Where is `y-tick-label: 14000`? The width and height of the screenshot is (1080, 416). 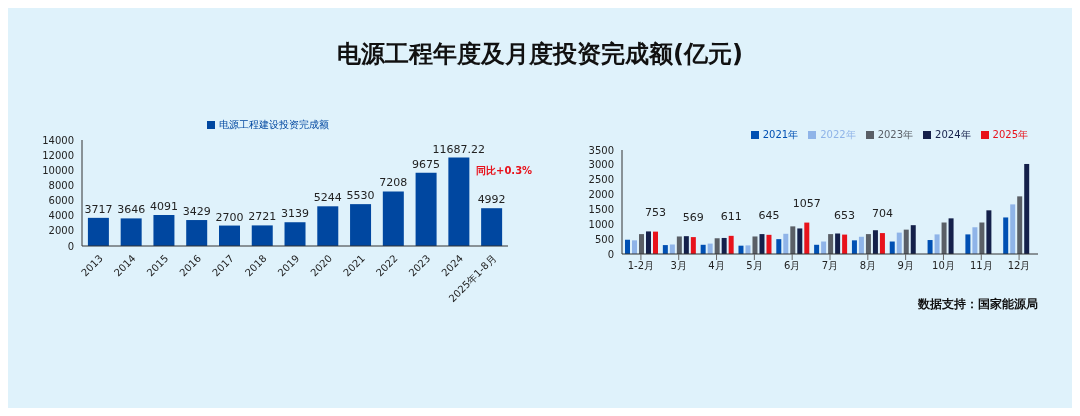 y-tick-label: 14000 is located at coordinates (58, 140).